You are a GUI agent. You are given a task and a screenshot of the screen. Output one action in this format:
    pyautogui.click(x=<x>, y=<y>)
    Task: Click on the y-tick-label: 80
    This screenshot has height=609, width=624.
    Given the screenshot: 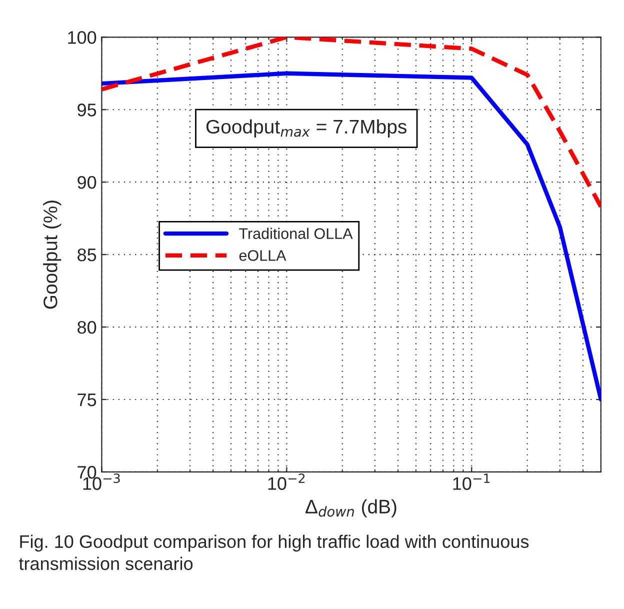 What is the action you would take?
    pyautogui.click(x=87, y=327)
    